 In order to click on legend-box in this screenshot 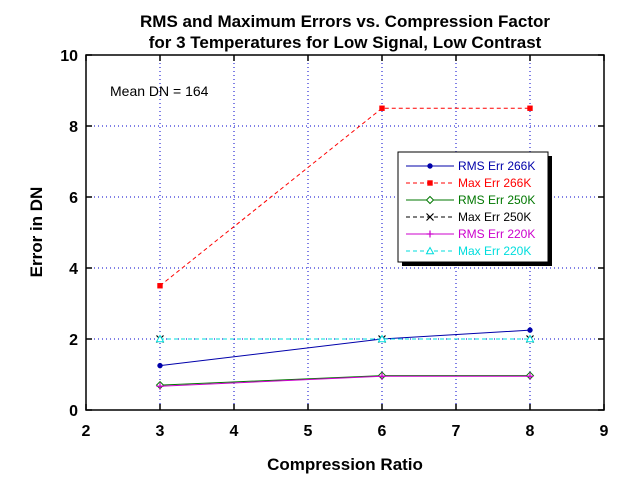, I will do `click(473, 207)`.